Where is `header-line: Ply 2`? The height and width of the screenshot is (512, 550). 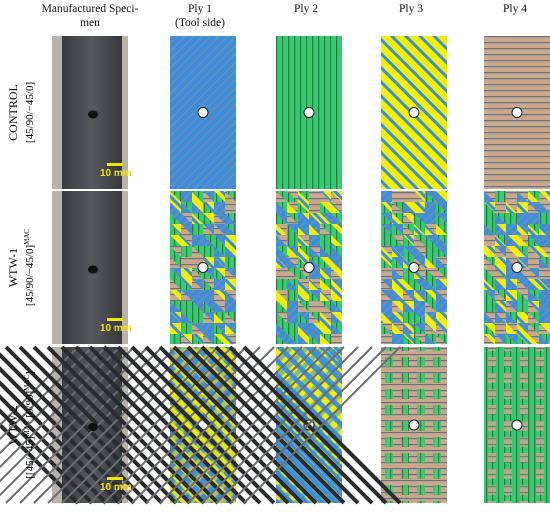 header-line: Ply 2 is located at coordinates (306, 9).